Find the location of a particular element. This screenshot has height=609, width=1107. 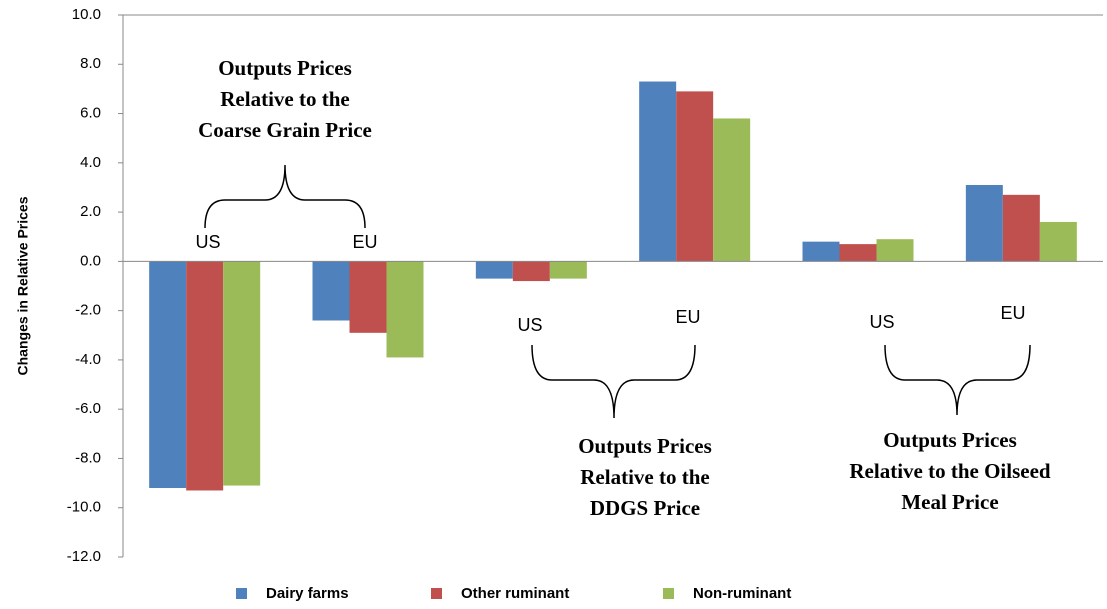

group-label: DDGS Price is located at coordinates (645, 508).